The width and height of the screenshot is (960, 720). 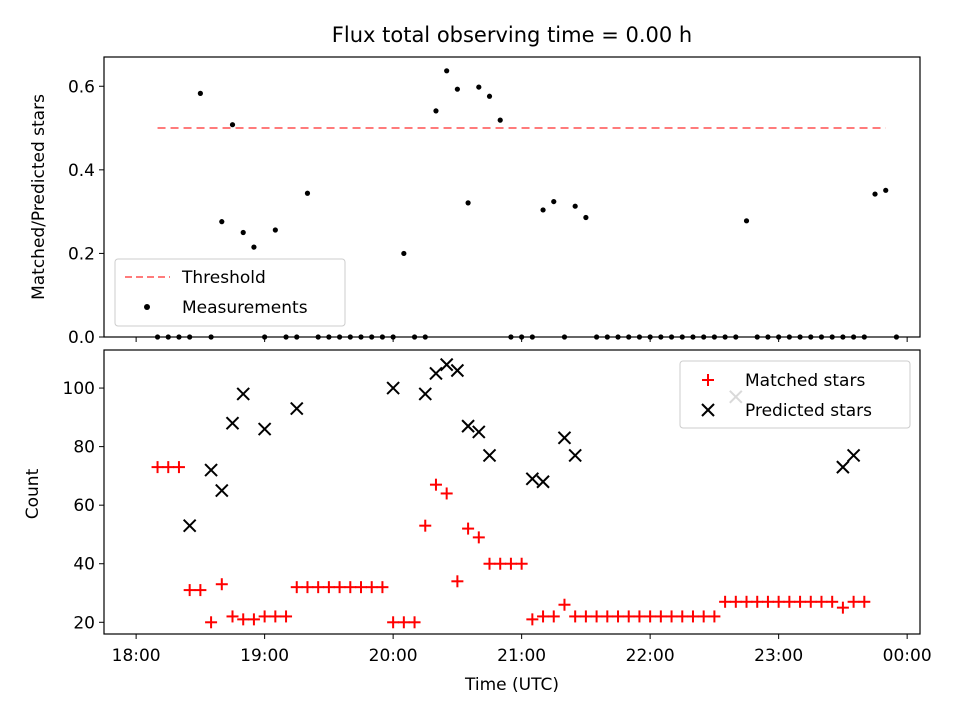 I want to click on bottom-legend-box, so click(x=795, y=394).